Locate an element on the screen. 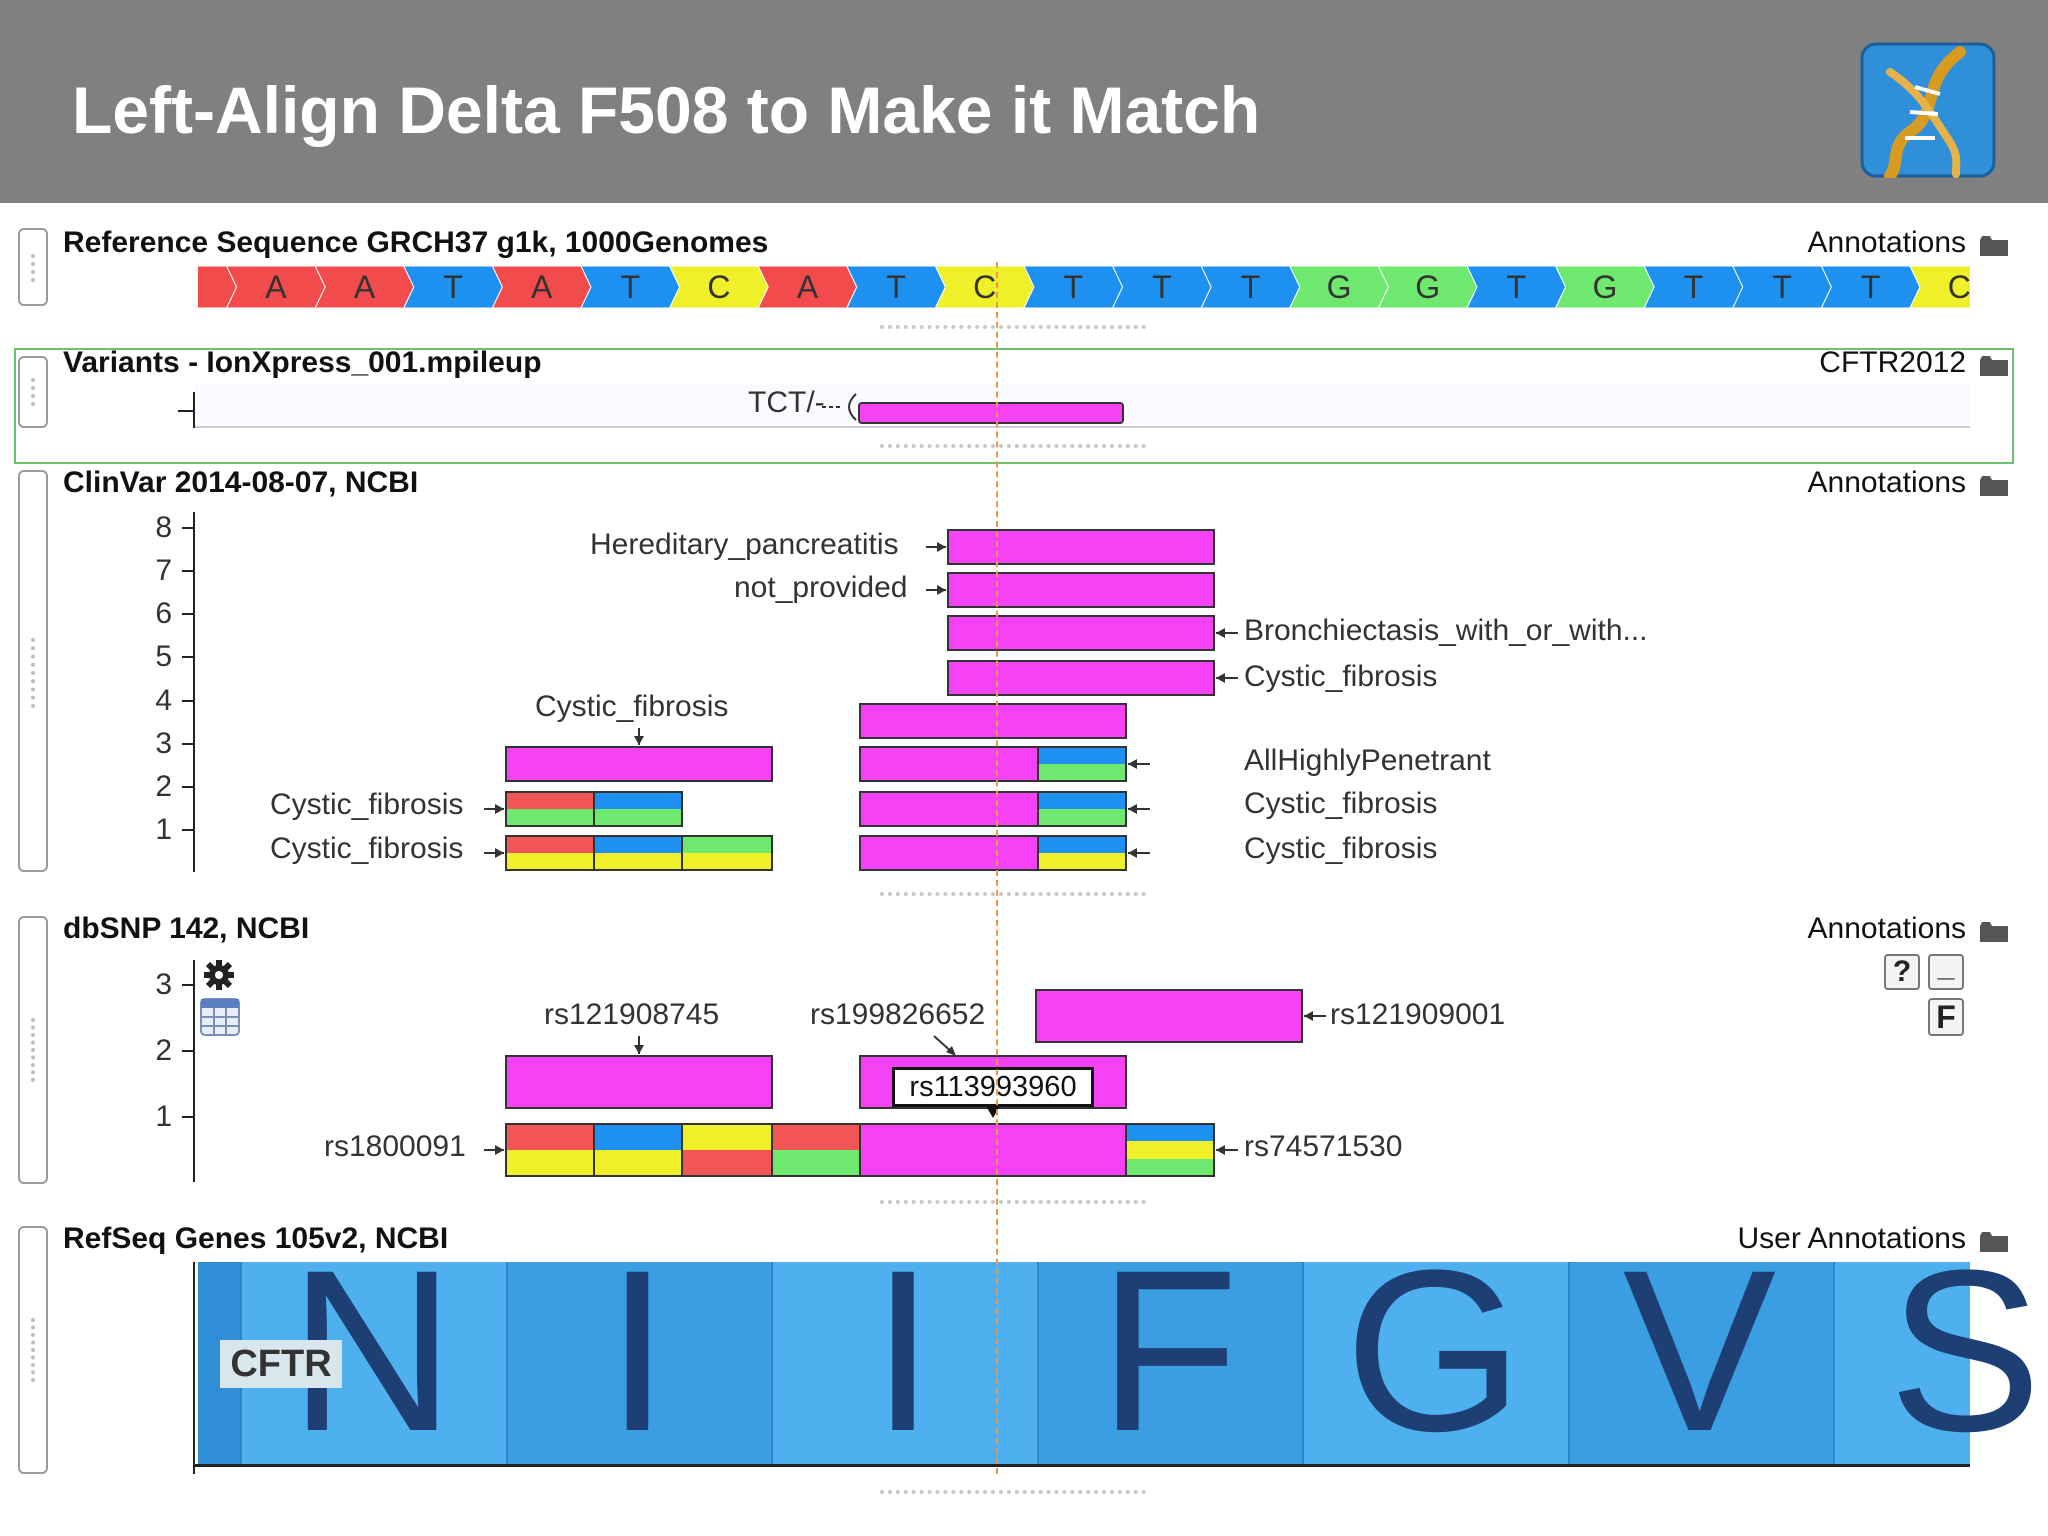 The width and height of the screenshot is (2048, 1536). clinvar-feature-cf-row2-a-bottom is located at coordinates (550, 817).